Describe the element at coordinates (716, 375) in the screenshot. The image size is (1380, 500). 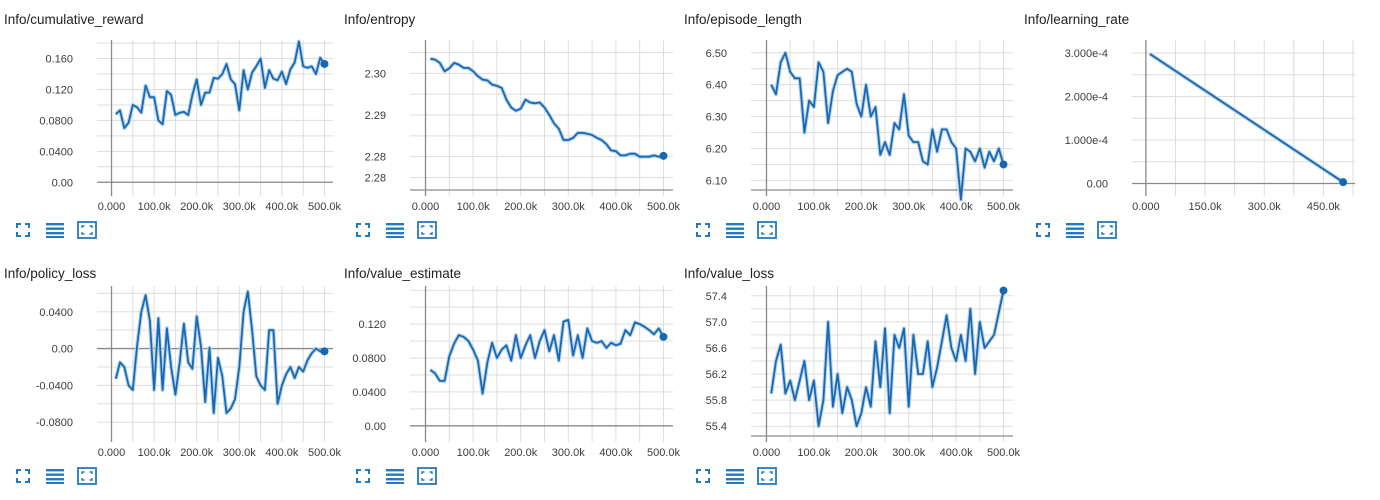
I see `y-tick-label: 56.2` at that location.